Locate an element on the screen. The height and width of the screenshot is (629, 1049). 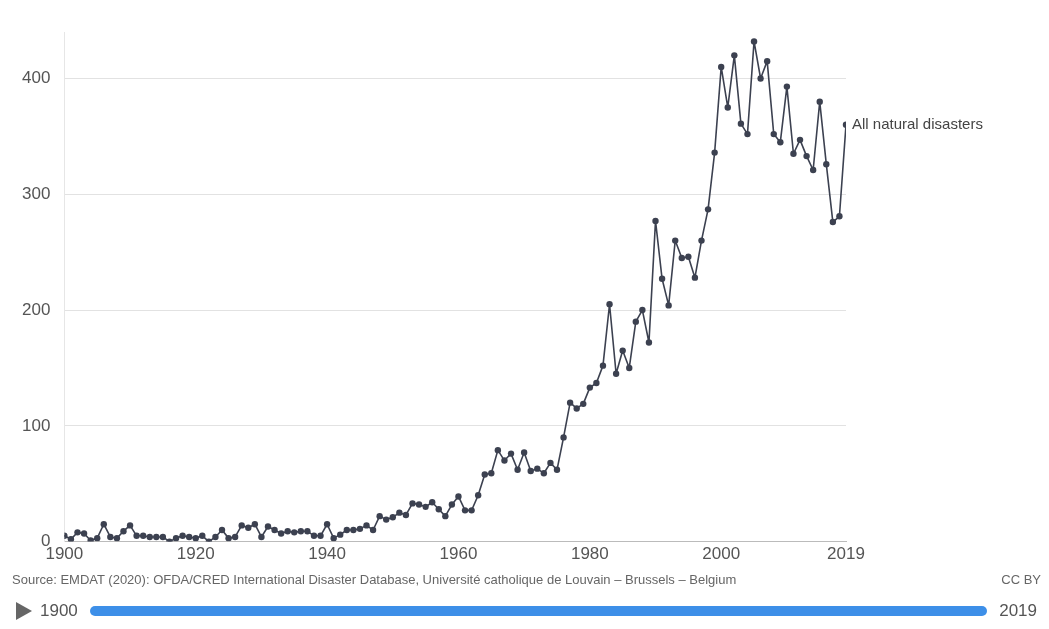
x-tick-label: 2019 is located at coordinates (846, 554).